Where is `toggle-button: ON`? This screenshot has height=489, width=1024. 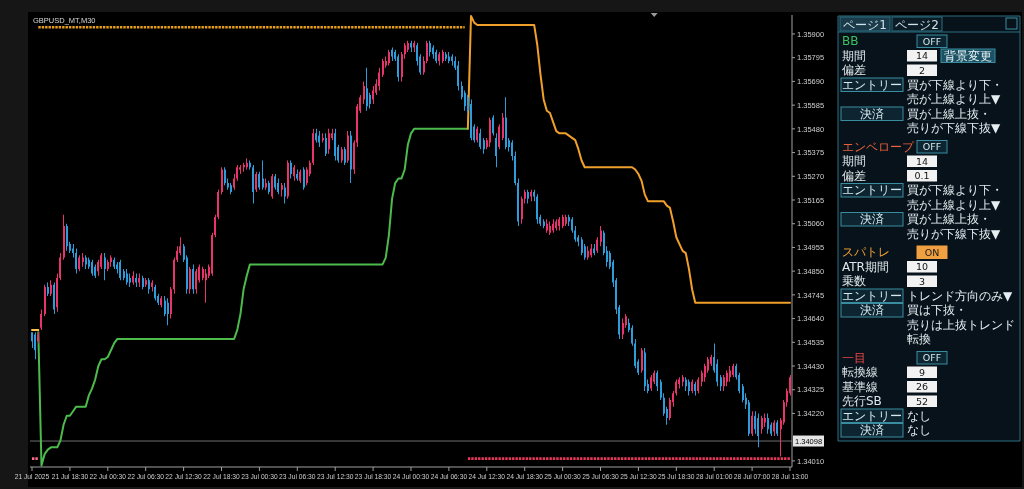 toggle-button: ON is located at coordinates (932, 252).